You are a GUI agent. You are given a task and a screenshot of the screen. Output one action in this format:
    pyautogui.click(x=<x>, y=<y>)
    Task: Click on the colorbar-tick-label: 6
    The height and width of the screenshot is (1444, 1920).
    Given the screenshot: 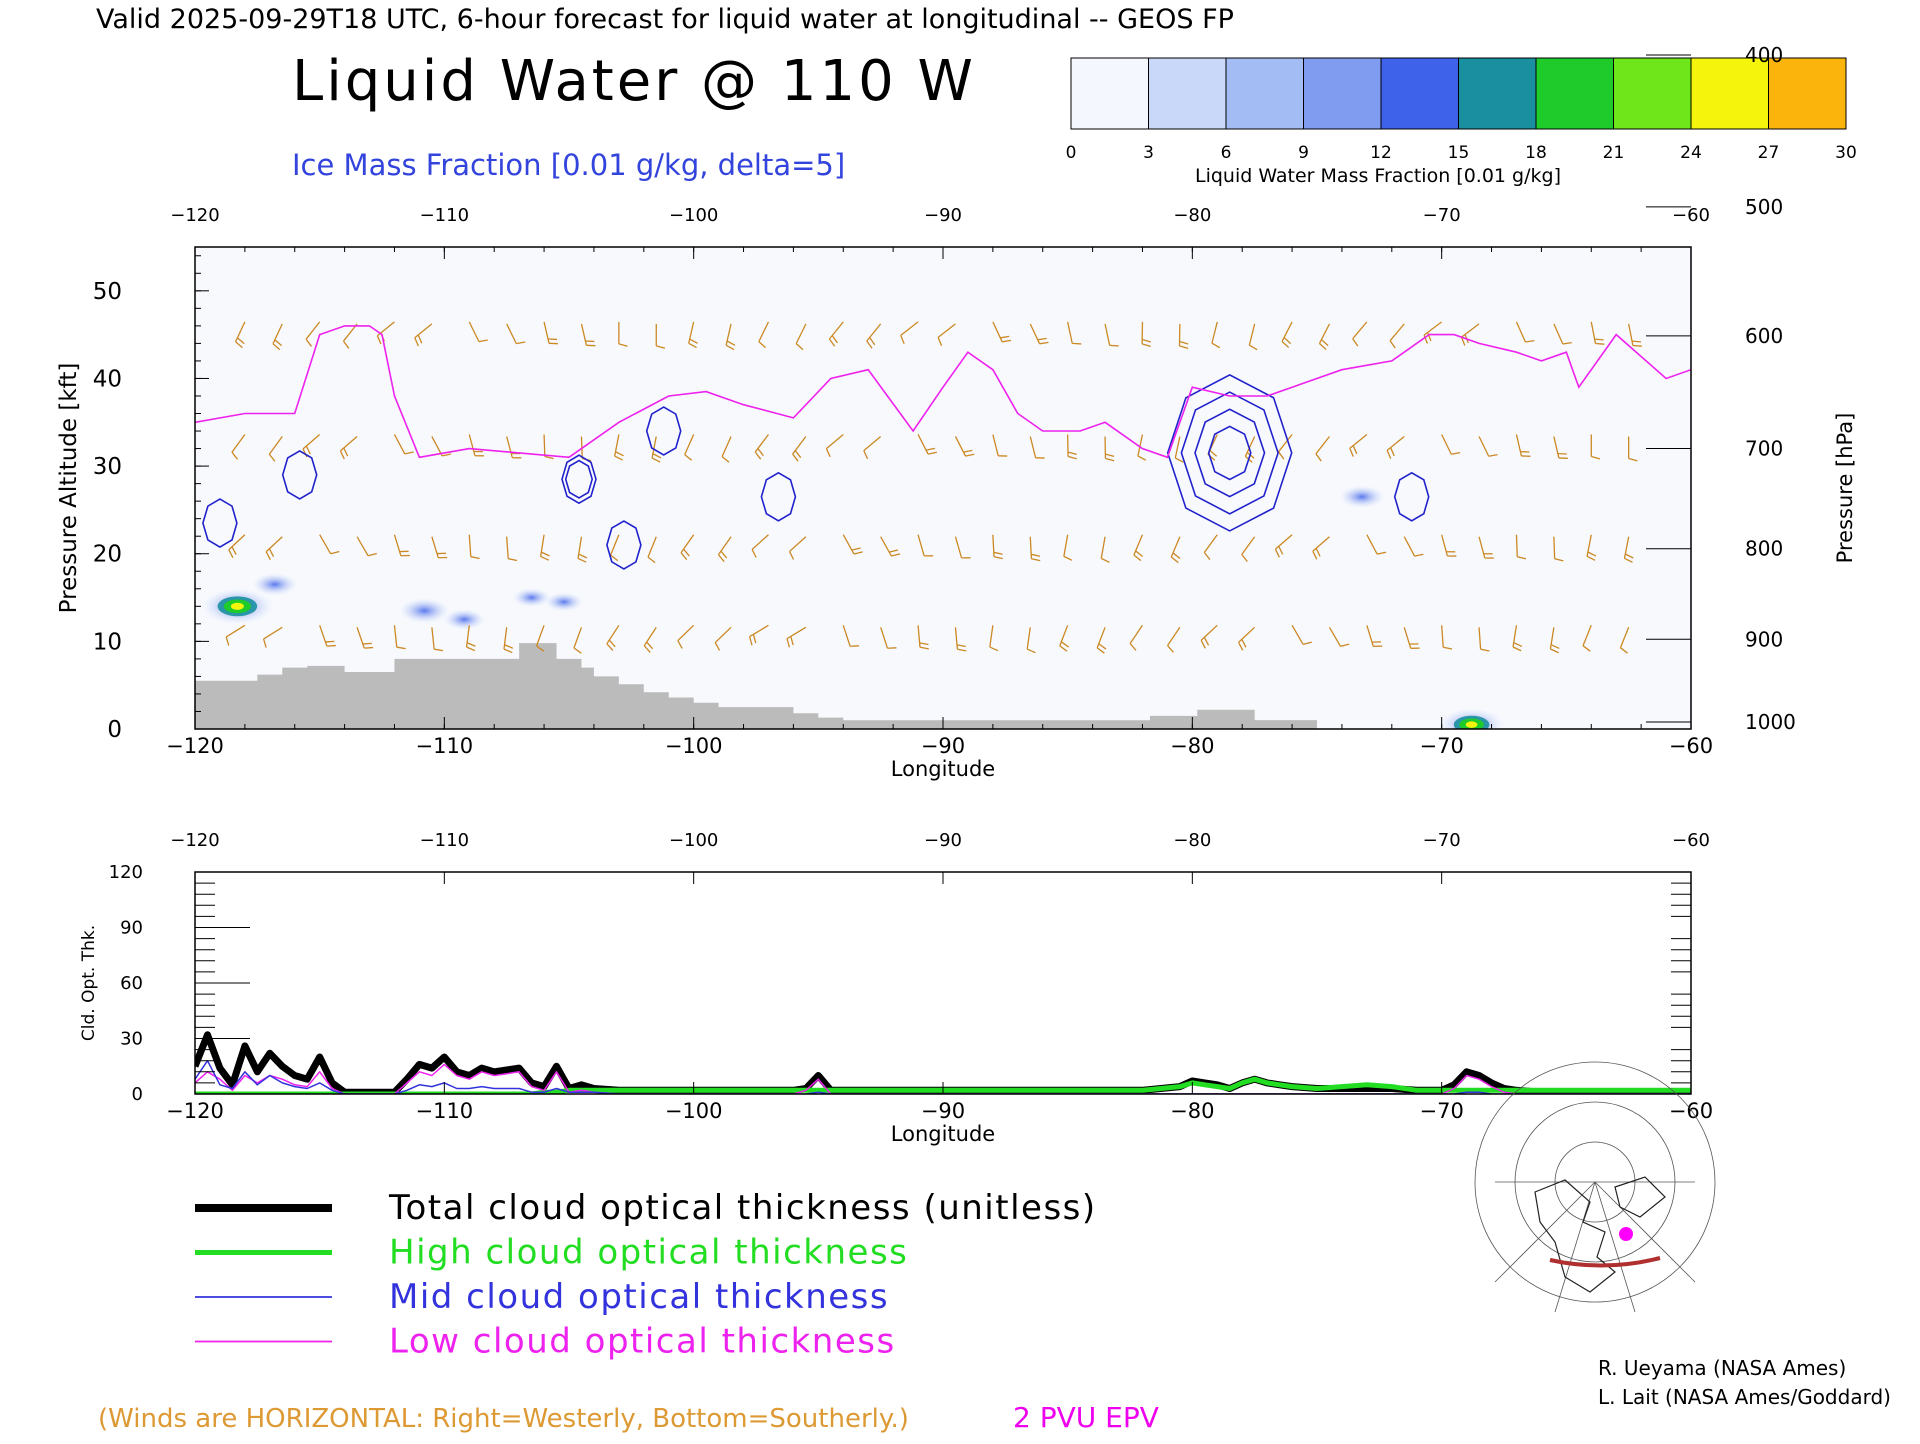 What is the action you would take?
    pyautogui.click(x=1226, y=153)
    